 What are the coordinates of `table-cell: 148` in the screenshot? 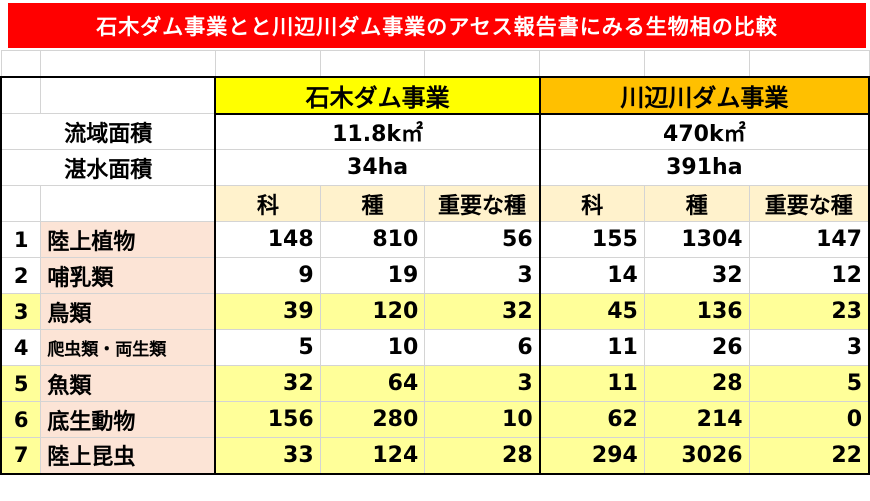 It's located at (267, 239).